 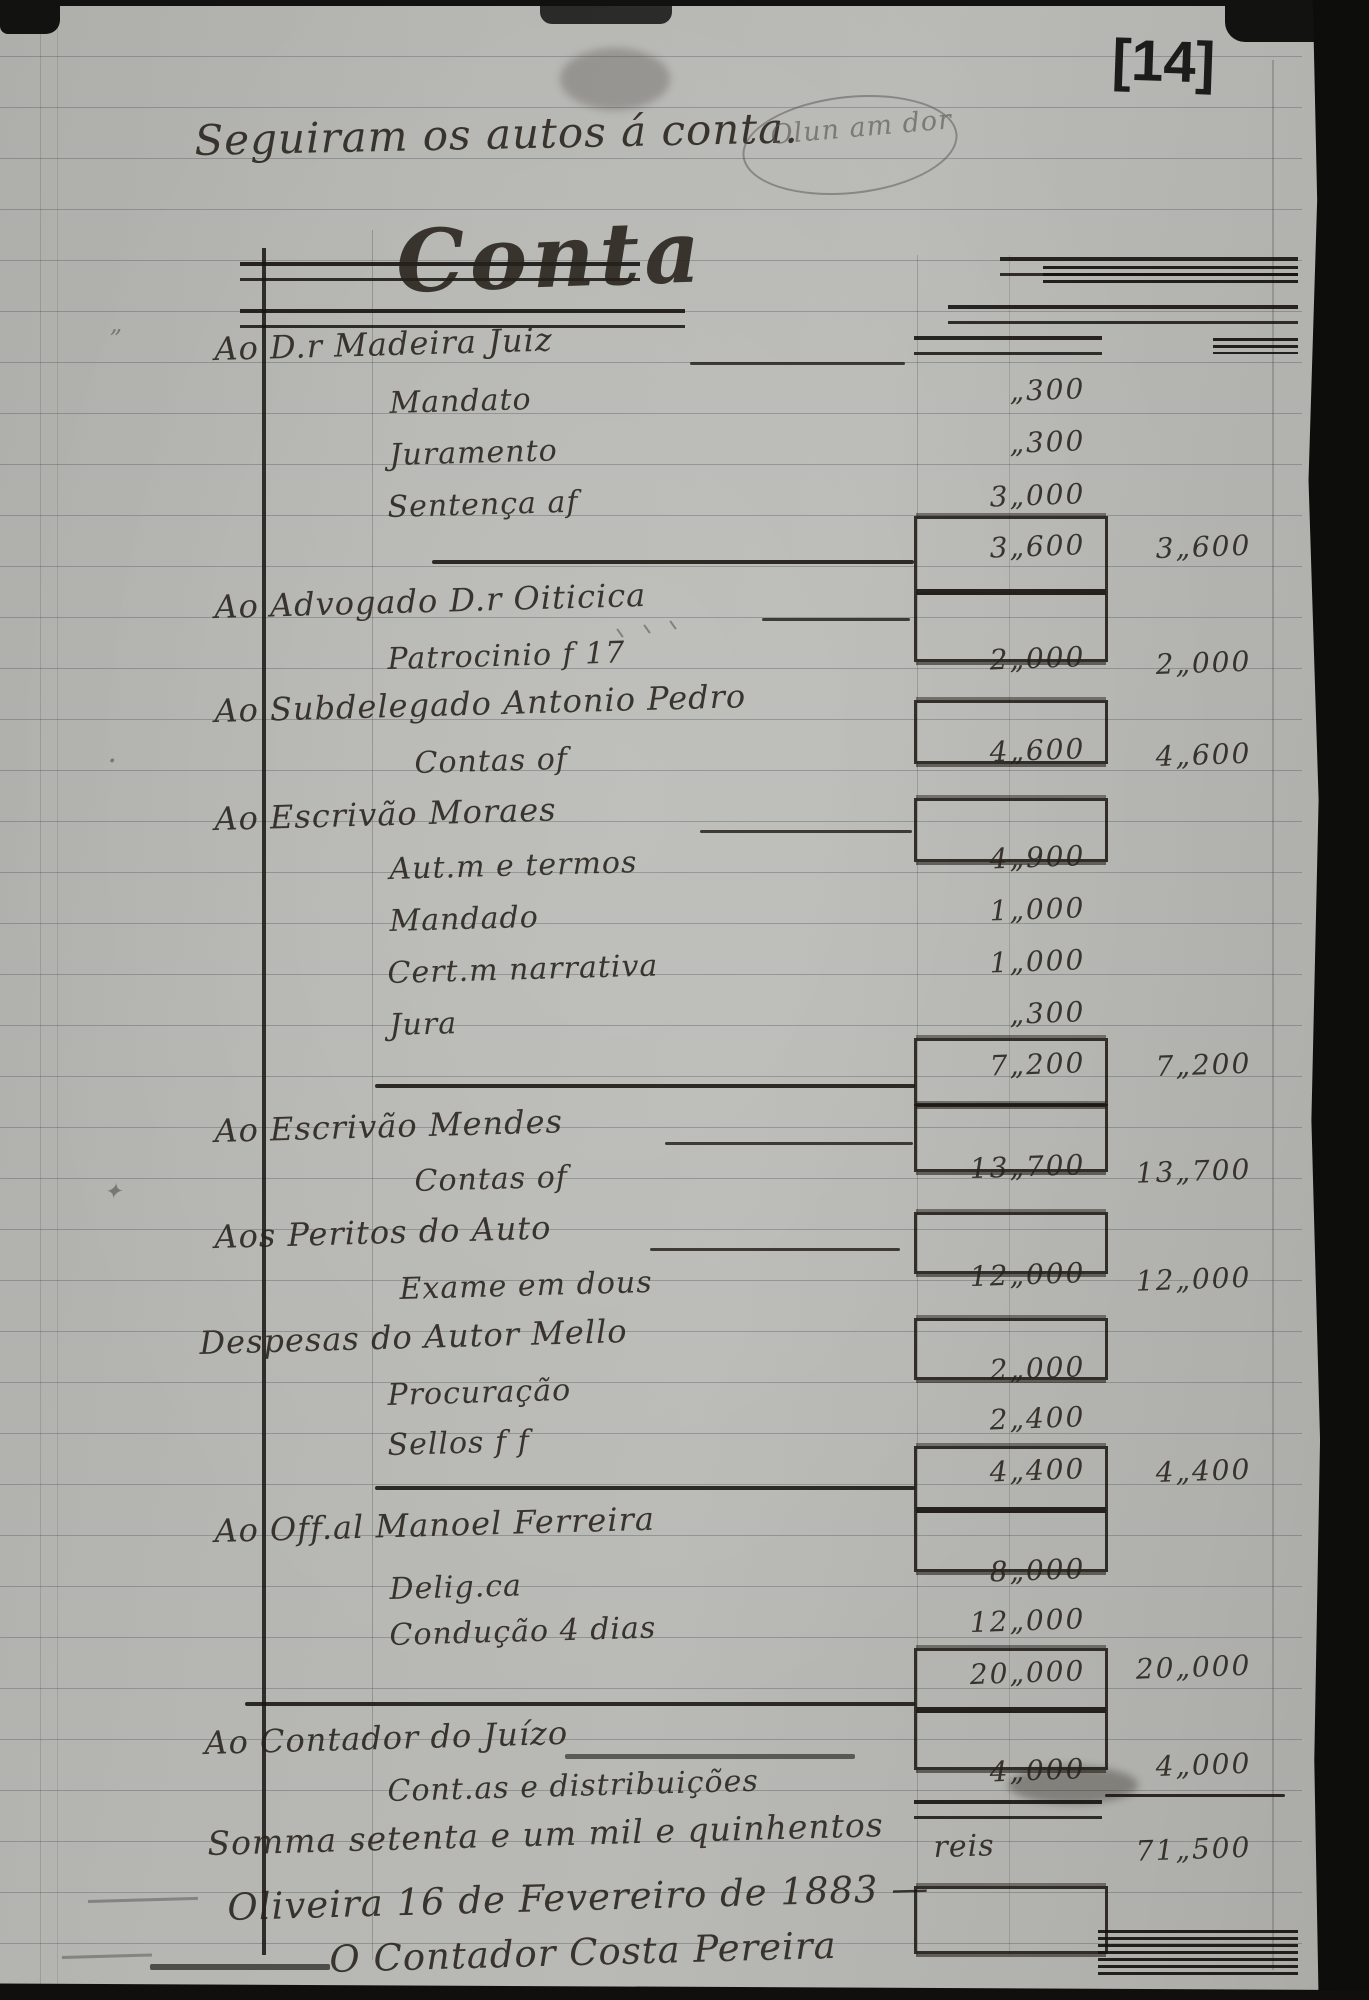 I want to click on entry-amount-right: 2„000, so click(x=1203, y=663).